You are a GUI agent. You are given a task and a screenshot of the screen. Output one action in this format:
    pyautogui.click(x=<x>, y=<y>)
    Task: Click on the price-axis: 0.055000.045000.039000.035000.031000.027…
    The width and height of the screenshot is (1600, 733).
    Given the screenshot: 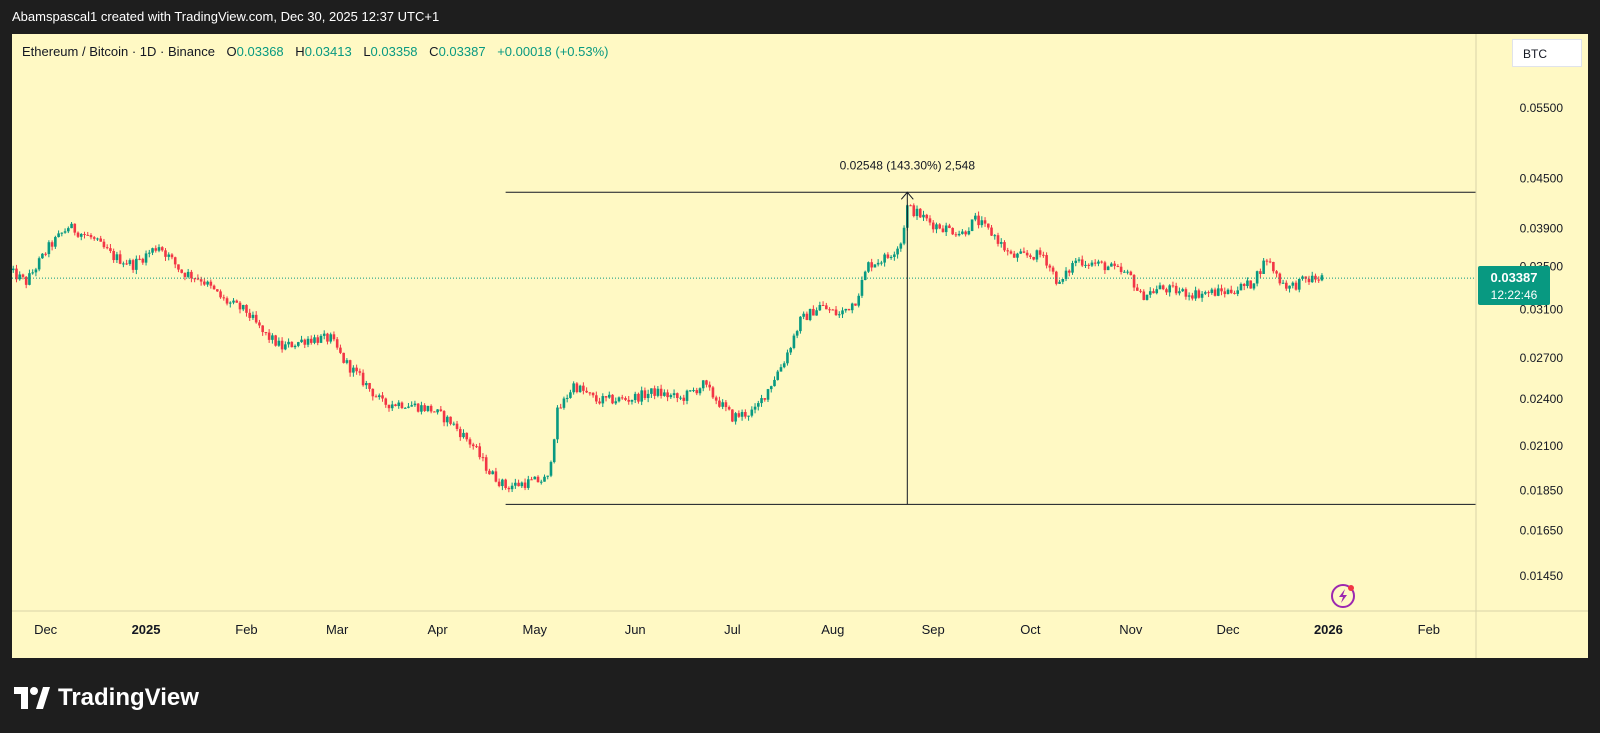 What is the action you would take?
    pyautogui.click(x=1542, y=342)
    